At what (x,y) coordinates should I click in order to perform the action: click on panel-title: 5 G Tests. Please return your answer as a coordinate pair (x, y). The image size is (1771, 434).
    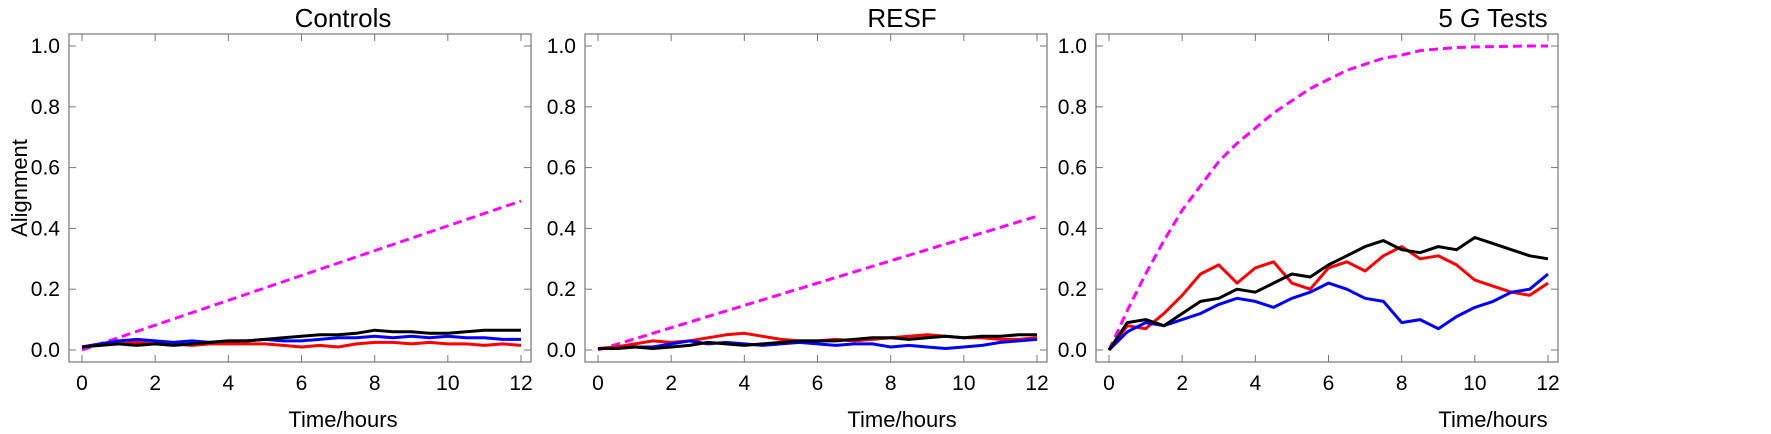
    Looking at the image, I should click on (1492, 18).